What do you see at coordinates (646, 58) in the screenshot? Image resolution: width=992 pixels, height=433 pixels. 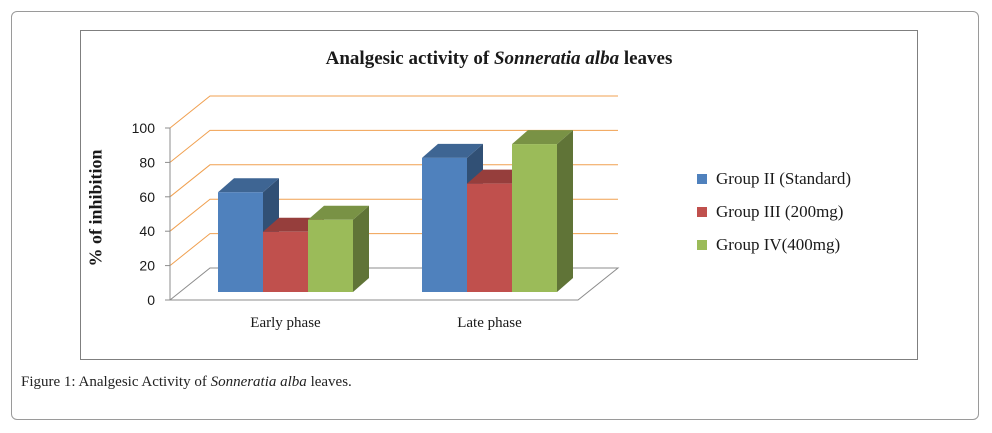 I see `chart-title-suffix: leaves` at bounding box center [646, 58].